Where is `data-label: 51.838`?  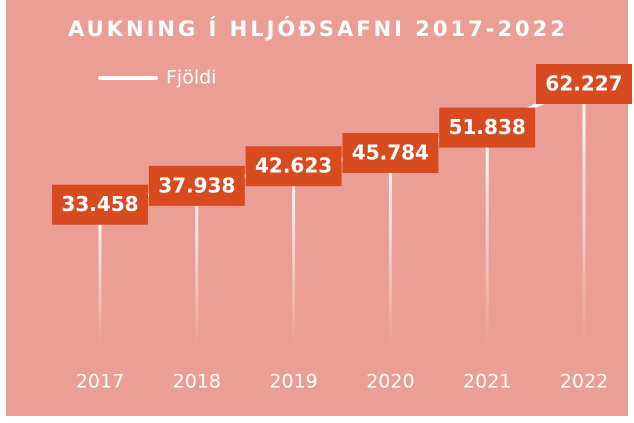 data-label: 51.838 is located at coordinates (487, 127).